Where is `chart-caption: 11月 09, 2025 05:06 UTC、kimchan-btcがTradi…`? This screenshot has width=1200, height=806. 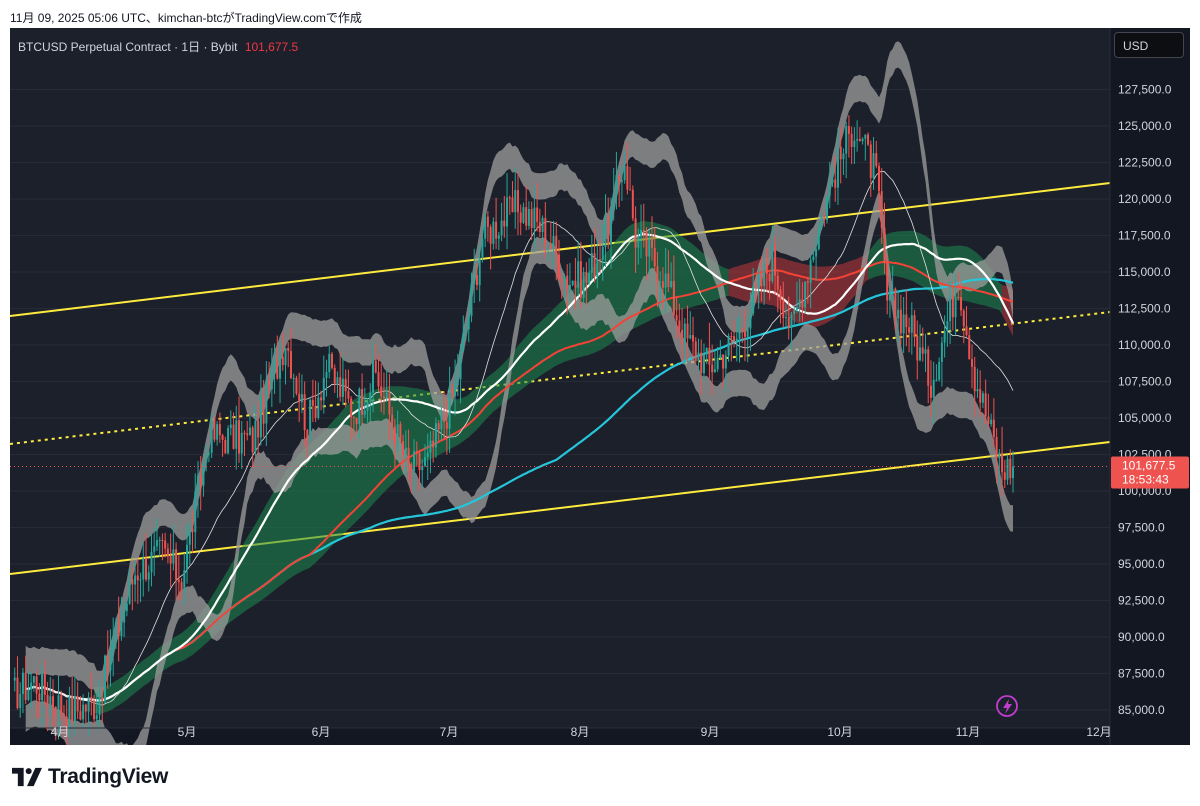
chart-caption: 11月 09, 2025 05:06 UTC、kimchan-btcがTradi… is located at coordinates (186, 18).